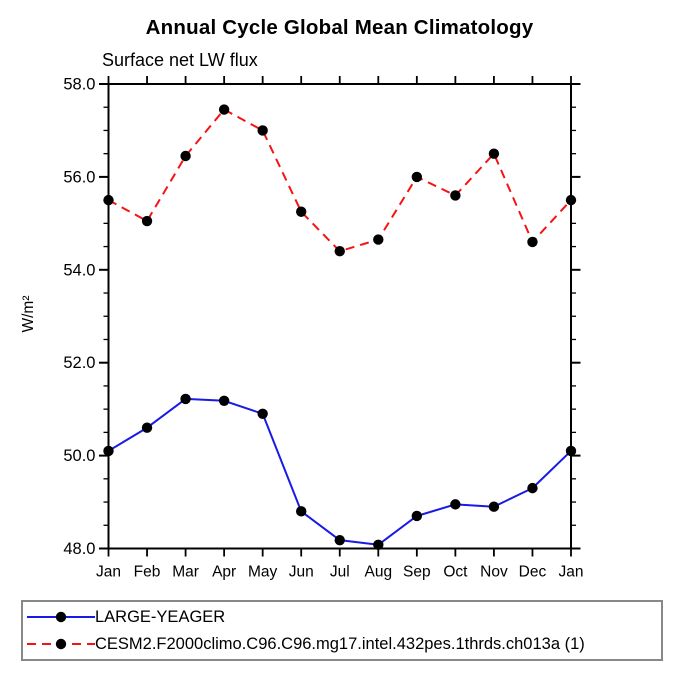  Describe the element at coordinates (79, 270) in the screenshot. I see `y-axis-tick-label: 54.0` at that location.